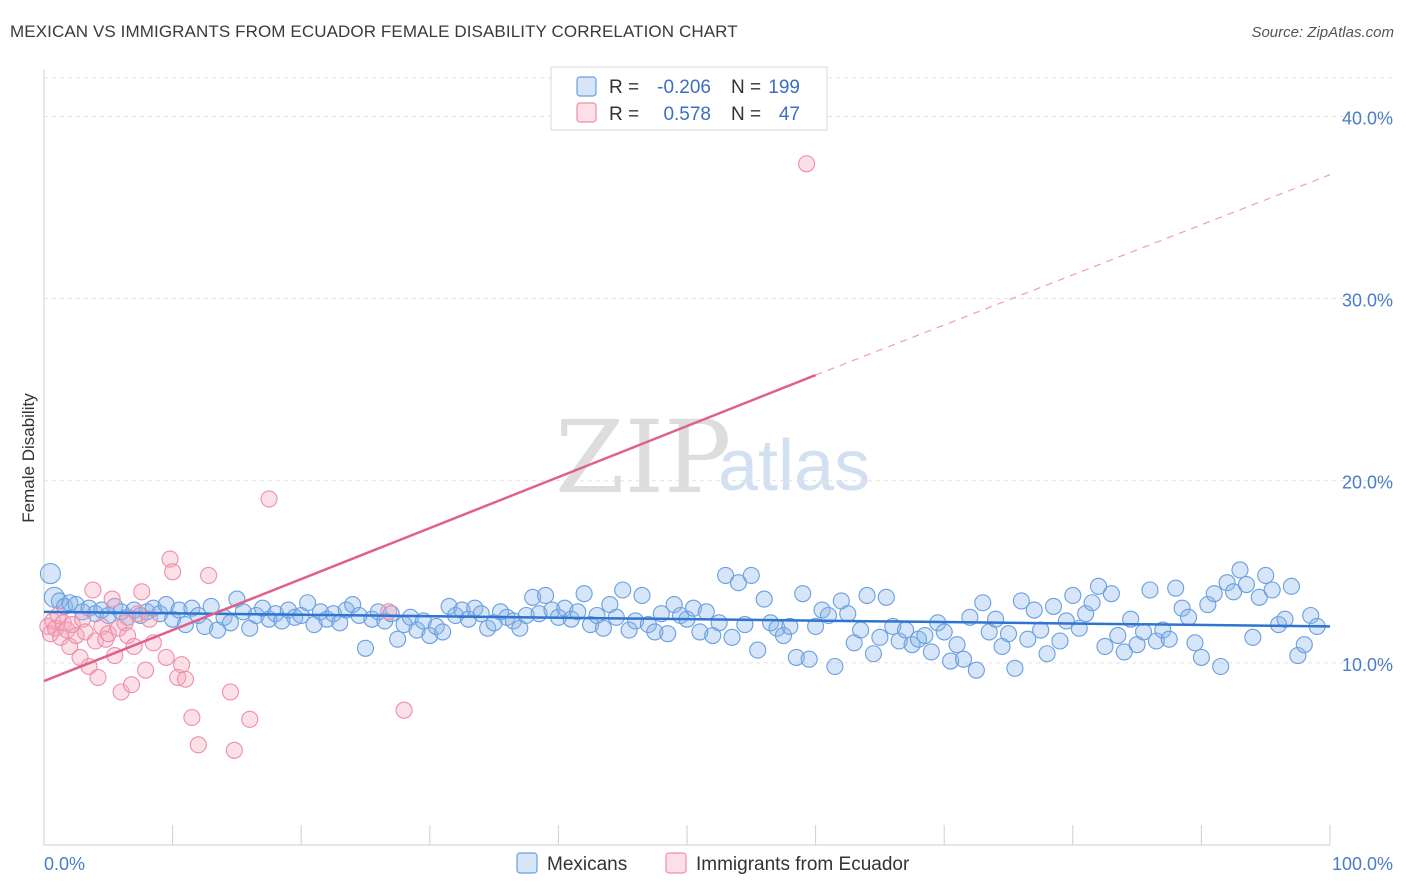 The height and width of the screenshot is (892, 1406). I want to click on legend-r-label-mexicans: R =, so click(624, 87).